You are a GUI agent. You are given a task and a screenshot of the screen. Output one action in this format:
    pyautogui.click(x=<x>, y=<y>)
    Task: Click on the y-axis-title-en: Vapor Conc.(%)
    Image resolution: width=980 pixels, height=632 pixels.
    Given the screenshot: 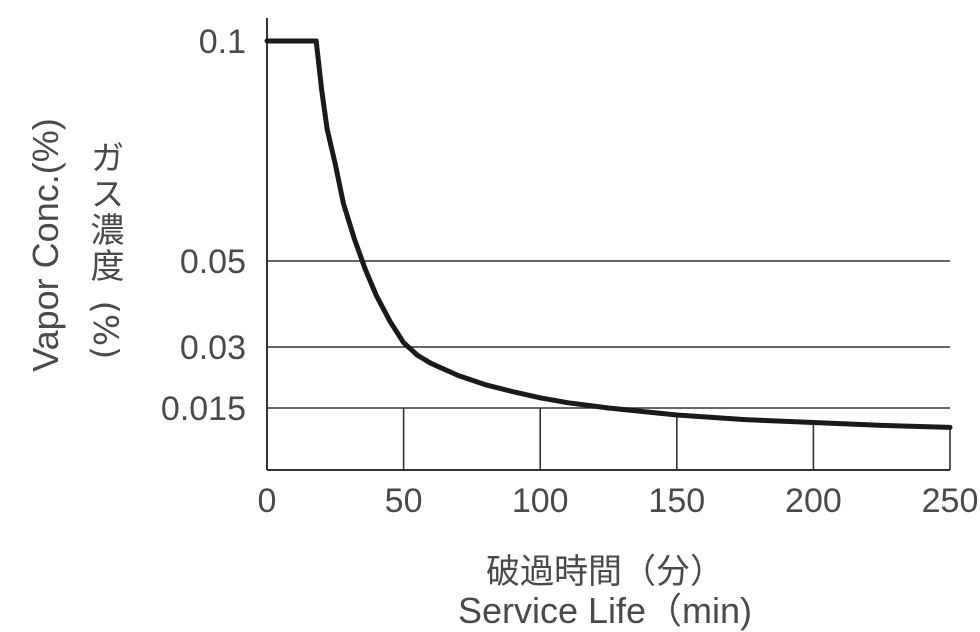 What is the action you would take?
    pyautogui.click(x=45, y=244)
    